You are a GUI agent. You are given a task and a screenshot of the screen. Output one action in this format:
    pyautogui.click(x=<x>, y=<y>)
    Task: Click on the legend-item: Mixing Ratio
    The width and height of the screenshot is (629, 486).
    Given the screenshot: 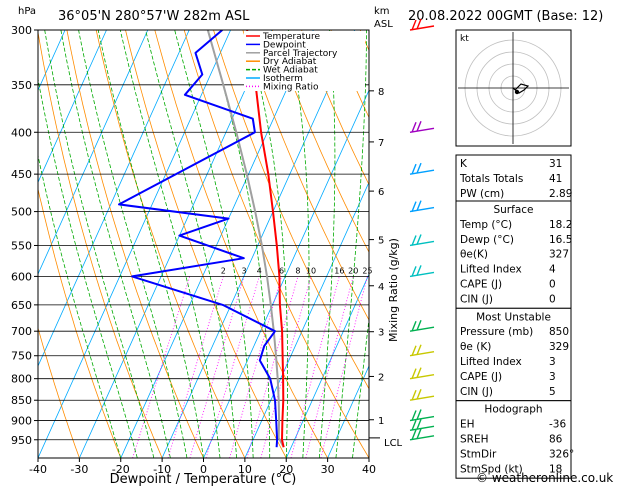 What is the action you would take?
    pyautogui.click(x=291, y=87)
    